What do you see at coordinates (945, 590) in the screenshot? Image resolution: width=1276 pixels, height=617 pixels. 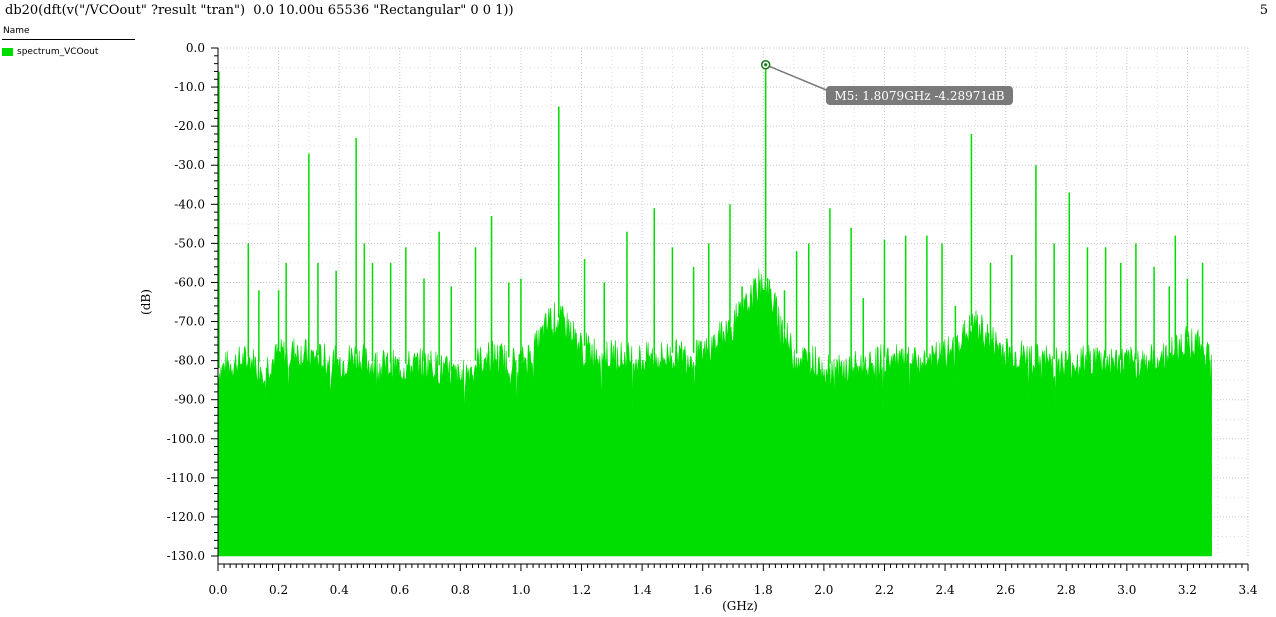 I see `x-tick-label: 2.4` at bounding box center [945, 590].